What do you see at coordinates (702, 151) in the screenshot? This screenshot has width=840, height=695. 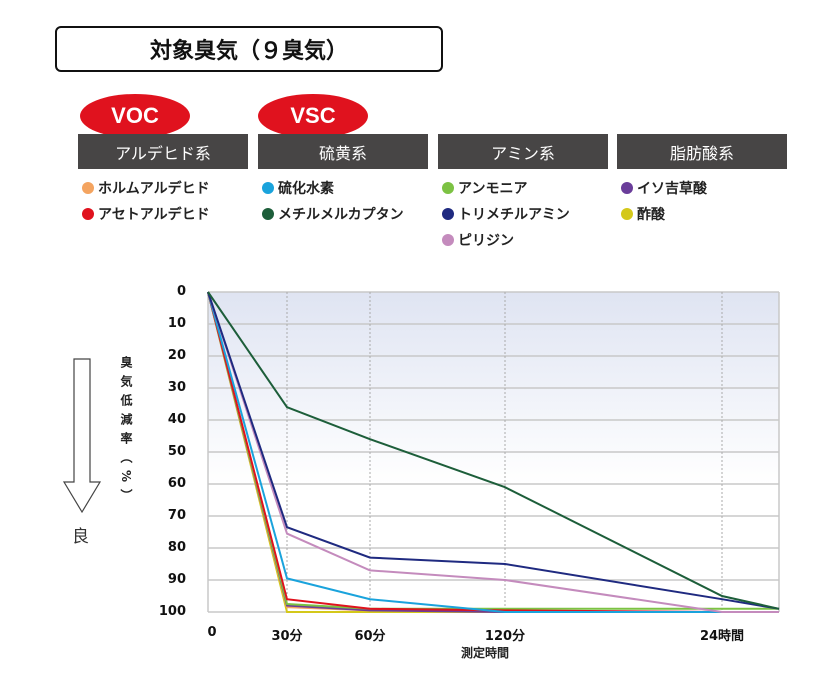 I see `category-header: 脂肪酸系` at bounding box center [702, 151].